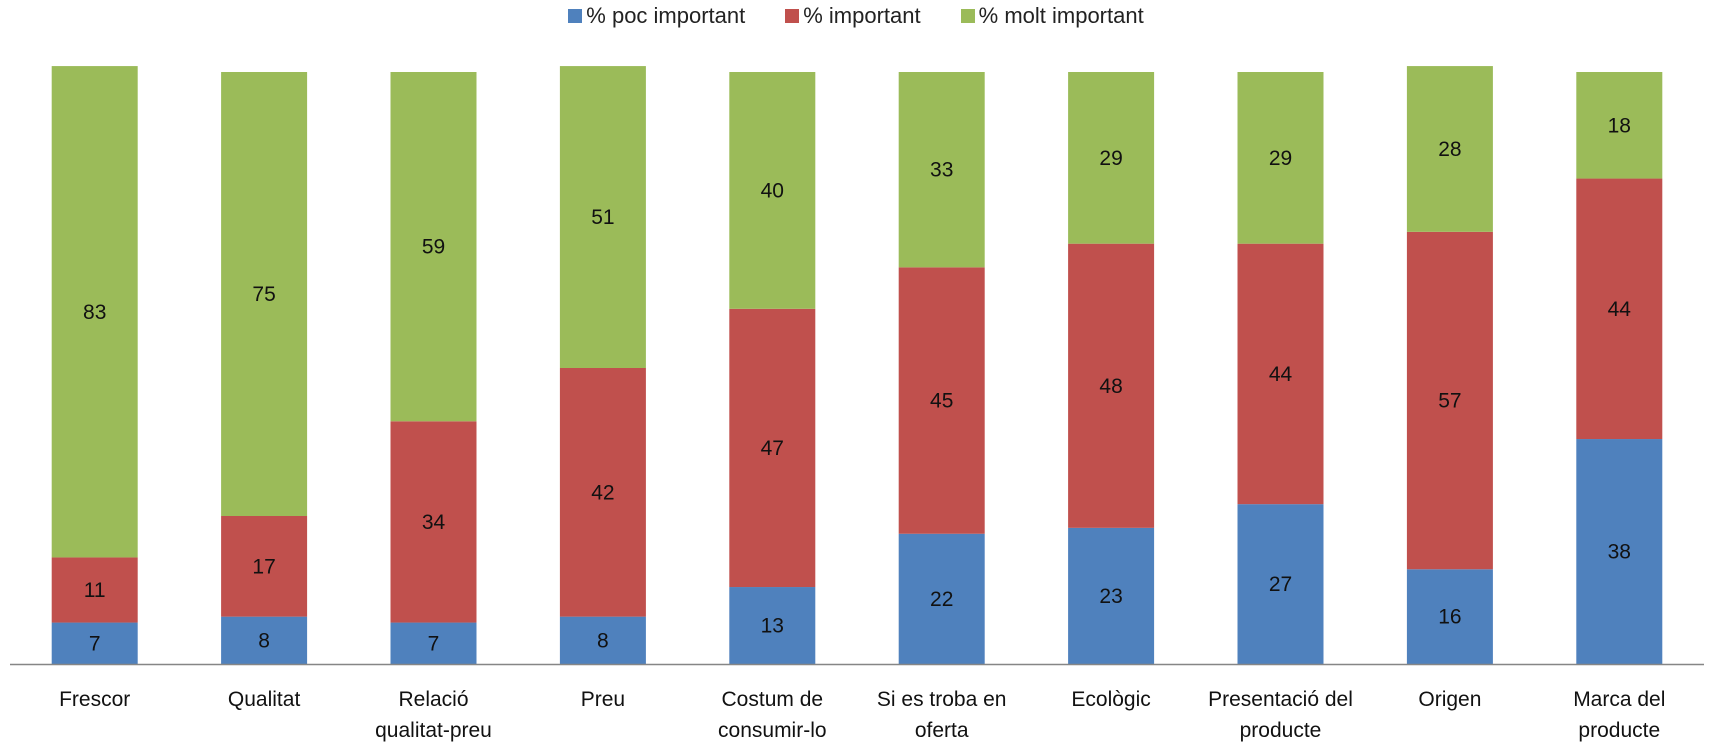 The image size is (1712, 745). Describe the element at coordinates (433, 730) in the screenshot. I see `x-tick-label-line: qualitat-preu` at that location.